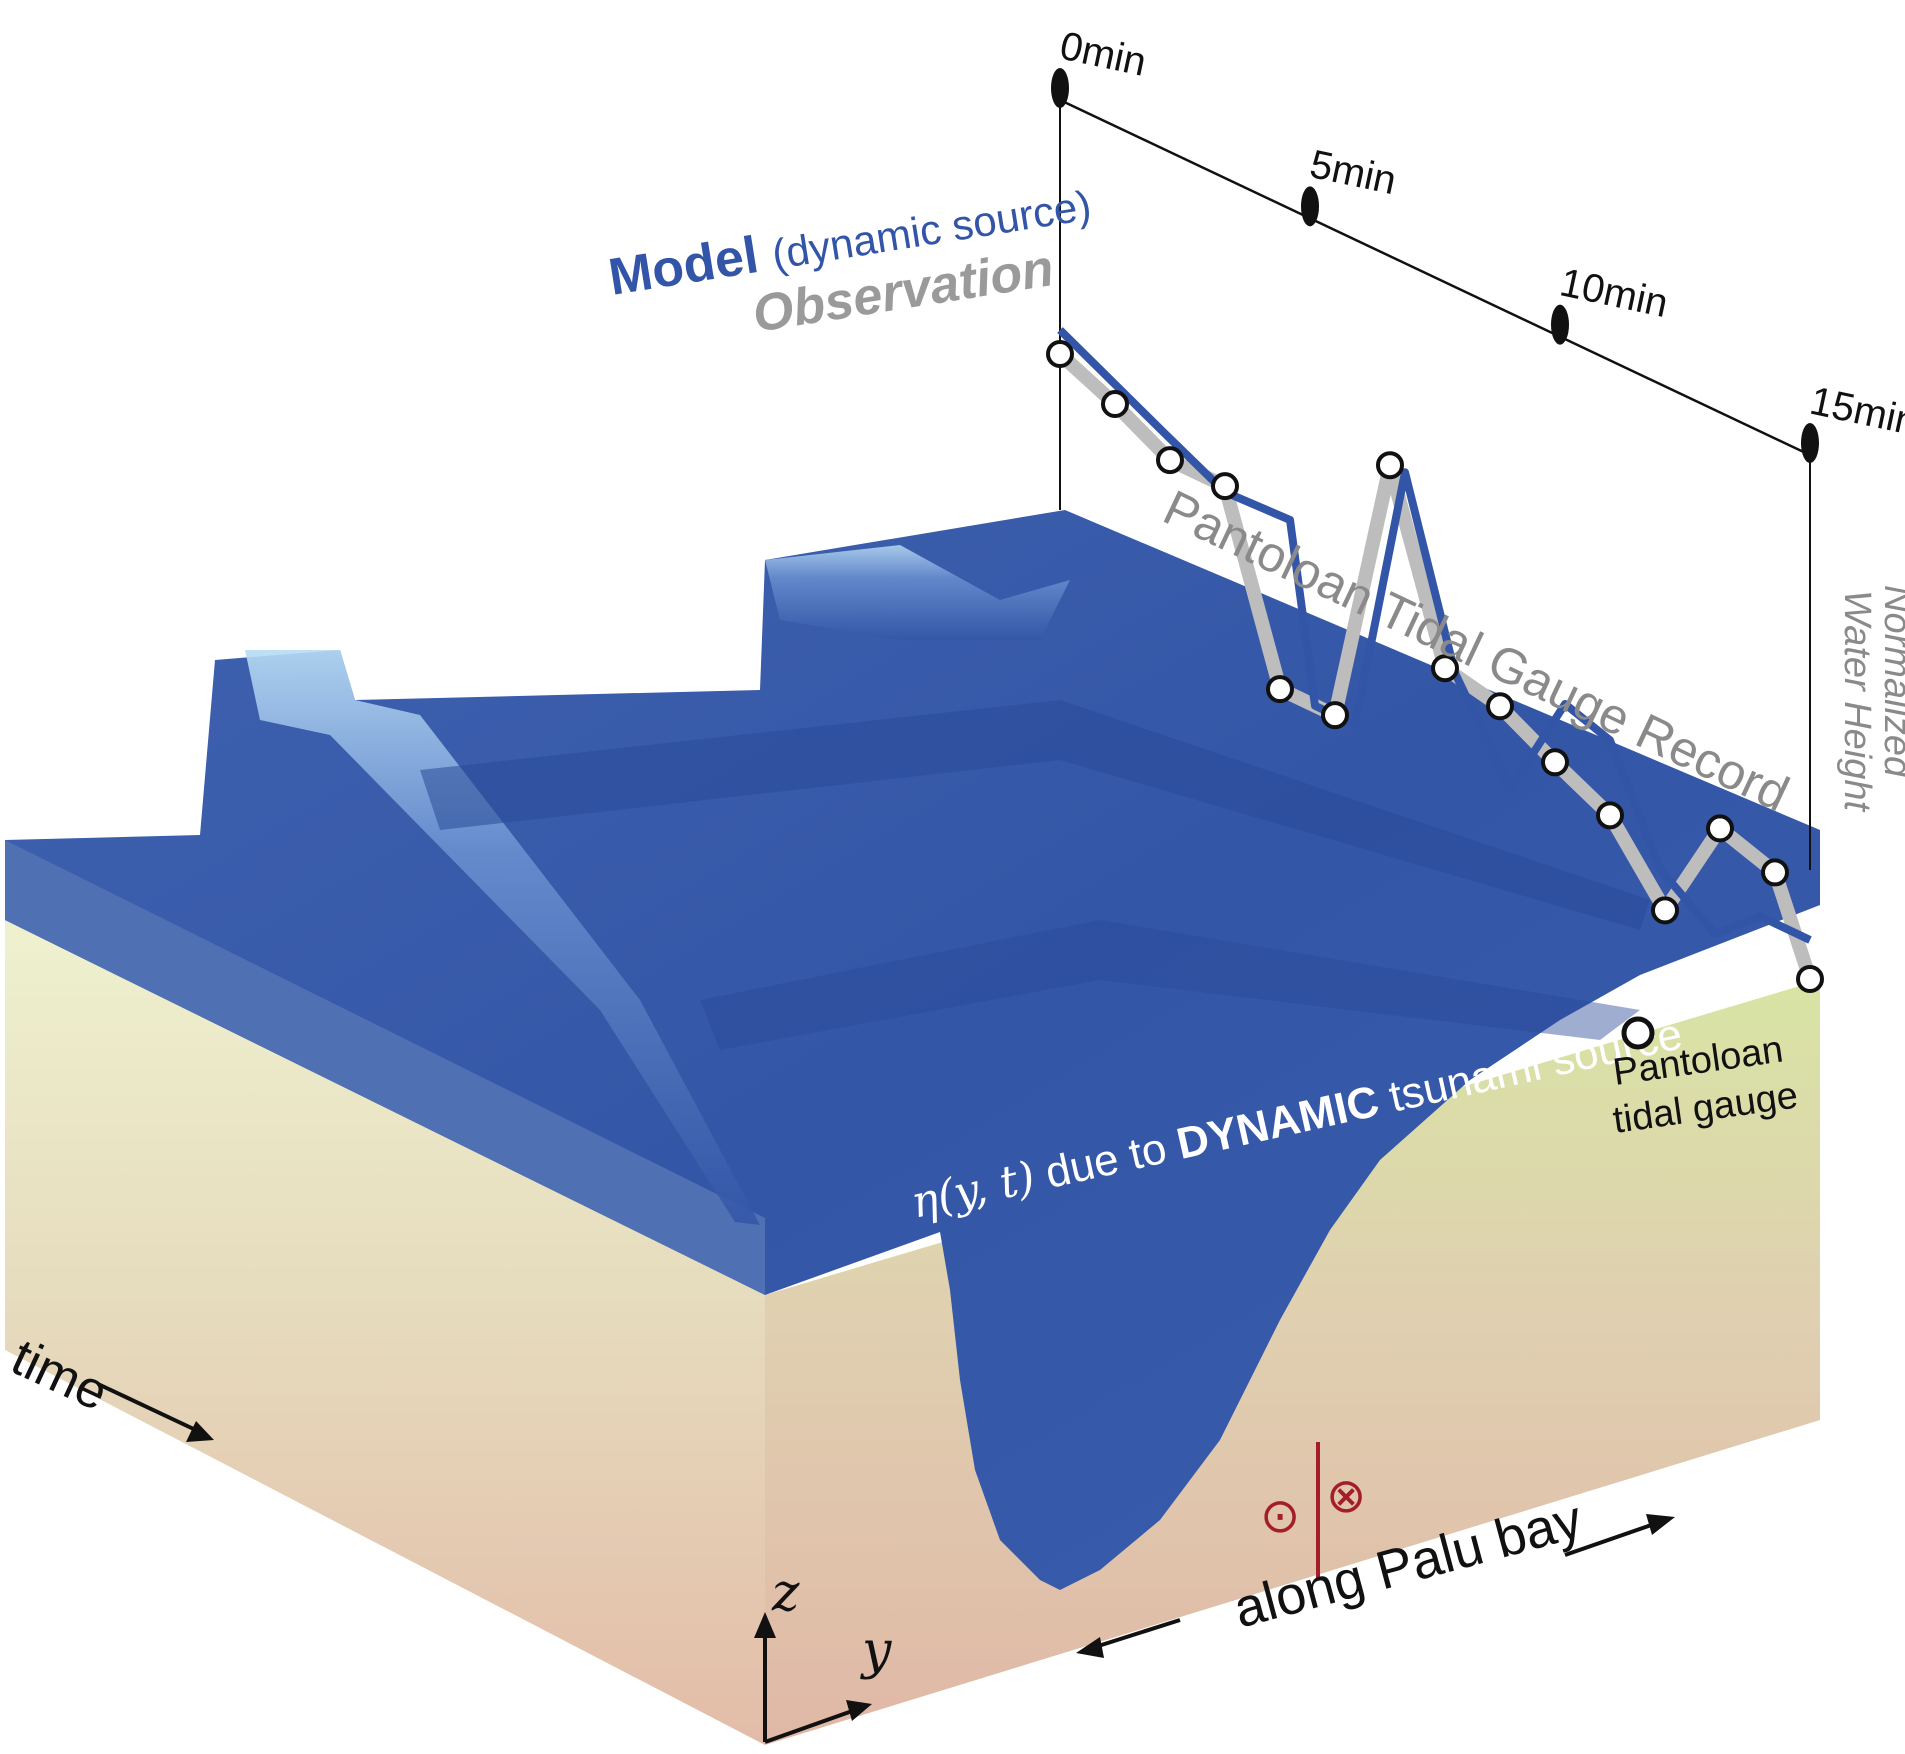 Image resolution: width=1905 pixels, height=1754 pixels. Describe the element at coordinates (1890, 682) in the screenshot. I see `y-axis-label-2: Normalized` at that location.